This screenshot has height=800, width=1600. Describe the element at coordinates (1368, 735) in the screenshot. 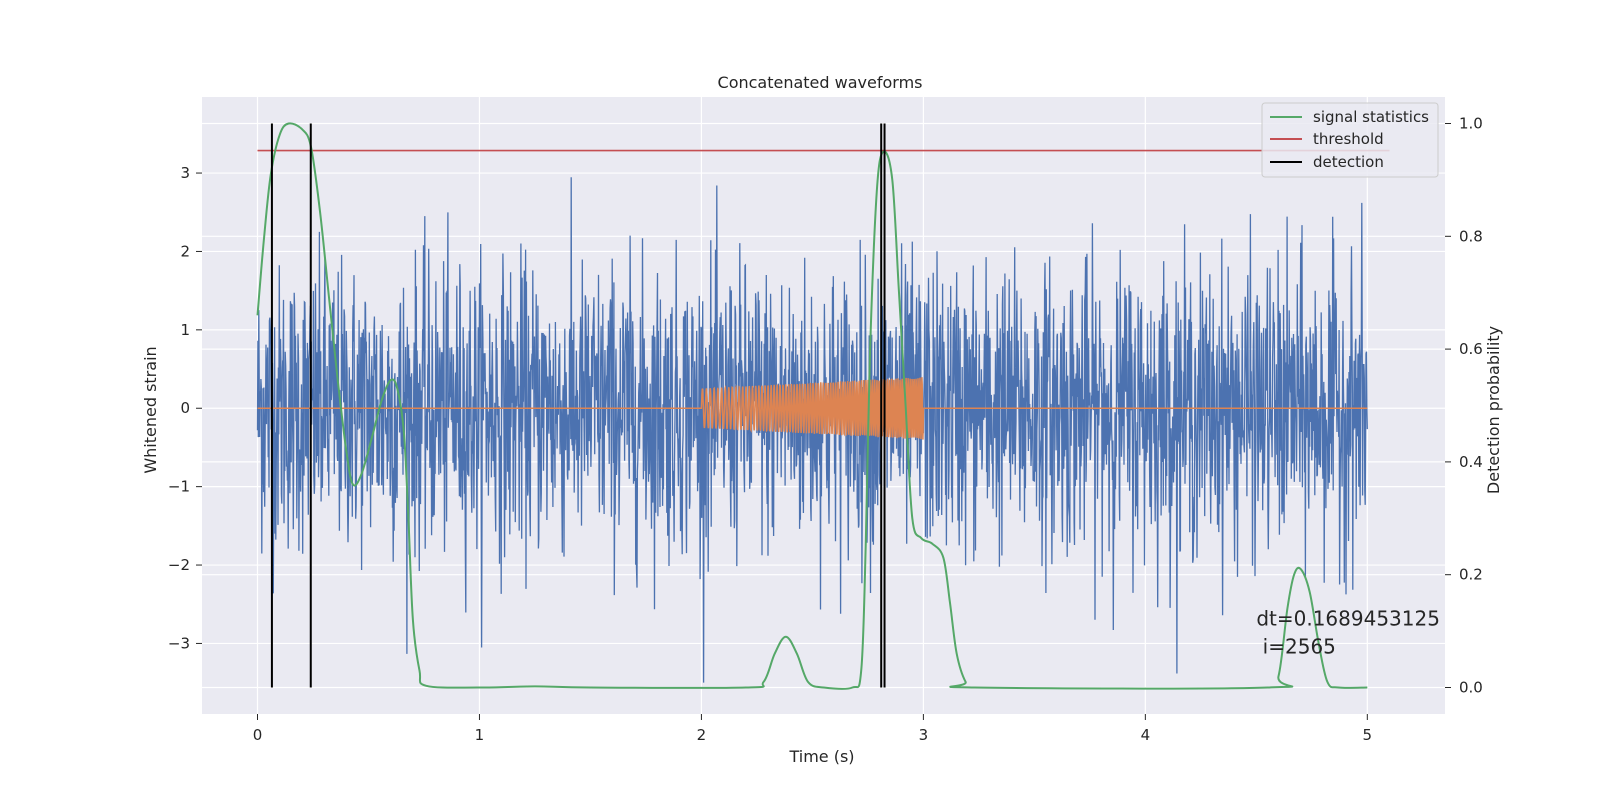

I see `x-tick-label-5: 5` at that location.